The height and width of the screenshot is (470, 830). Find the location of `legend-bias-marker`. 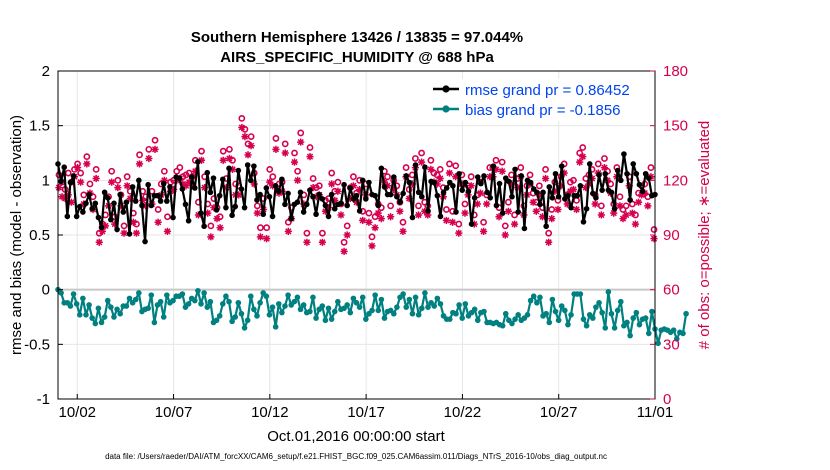

legend-bias-marker is located at coordinates (446, 109).